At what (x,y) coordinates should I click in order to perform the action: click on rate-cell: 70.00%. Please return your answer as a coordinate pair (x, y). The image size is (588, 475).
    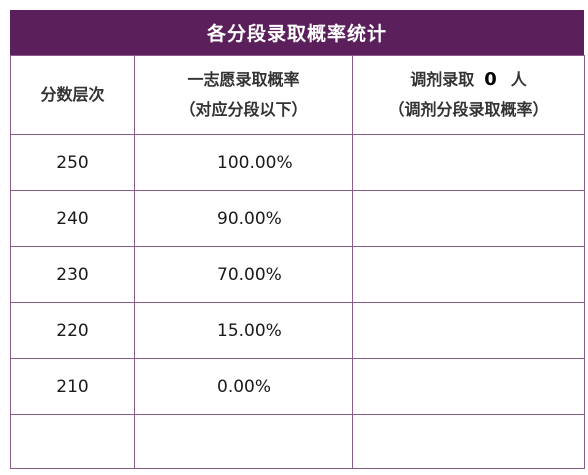
    Looking at the image, I should click on (243, 274).